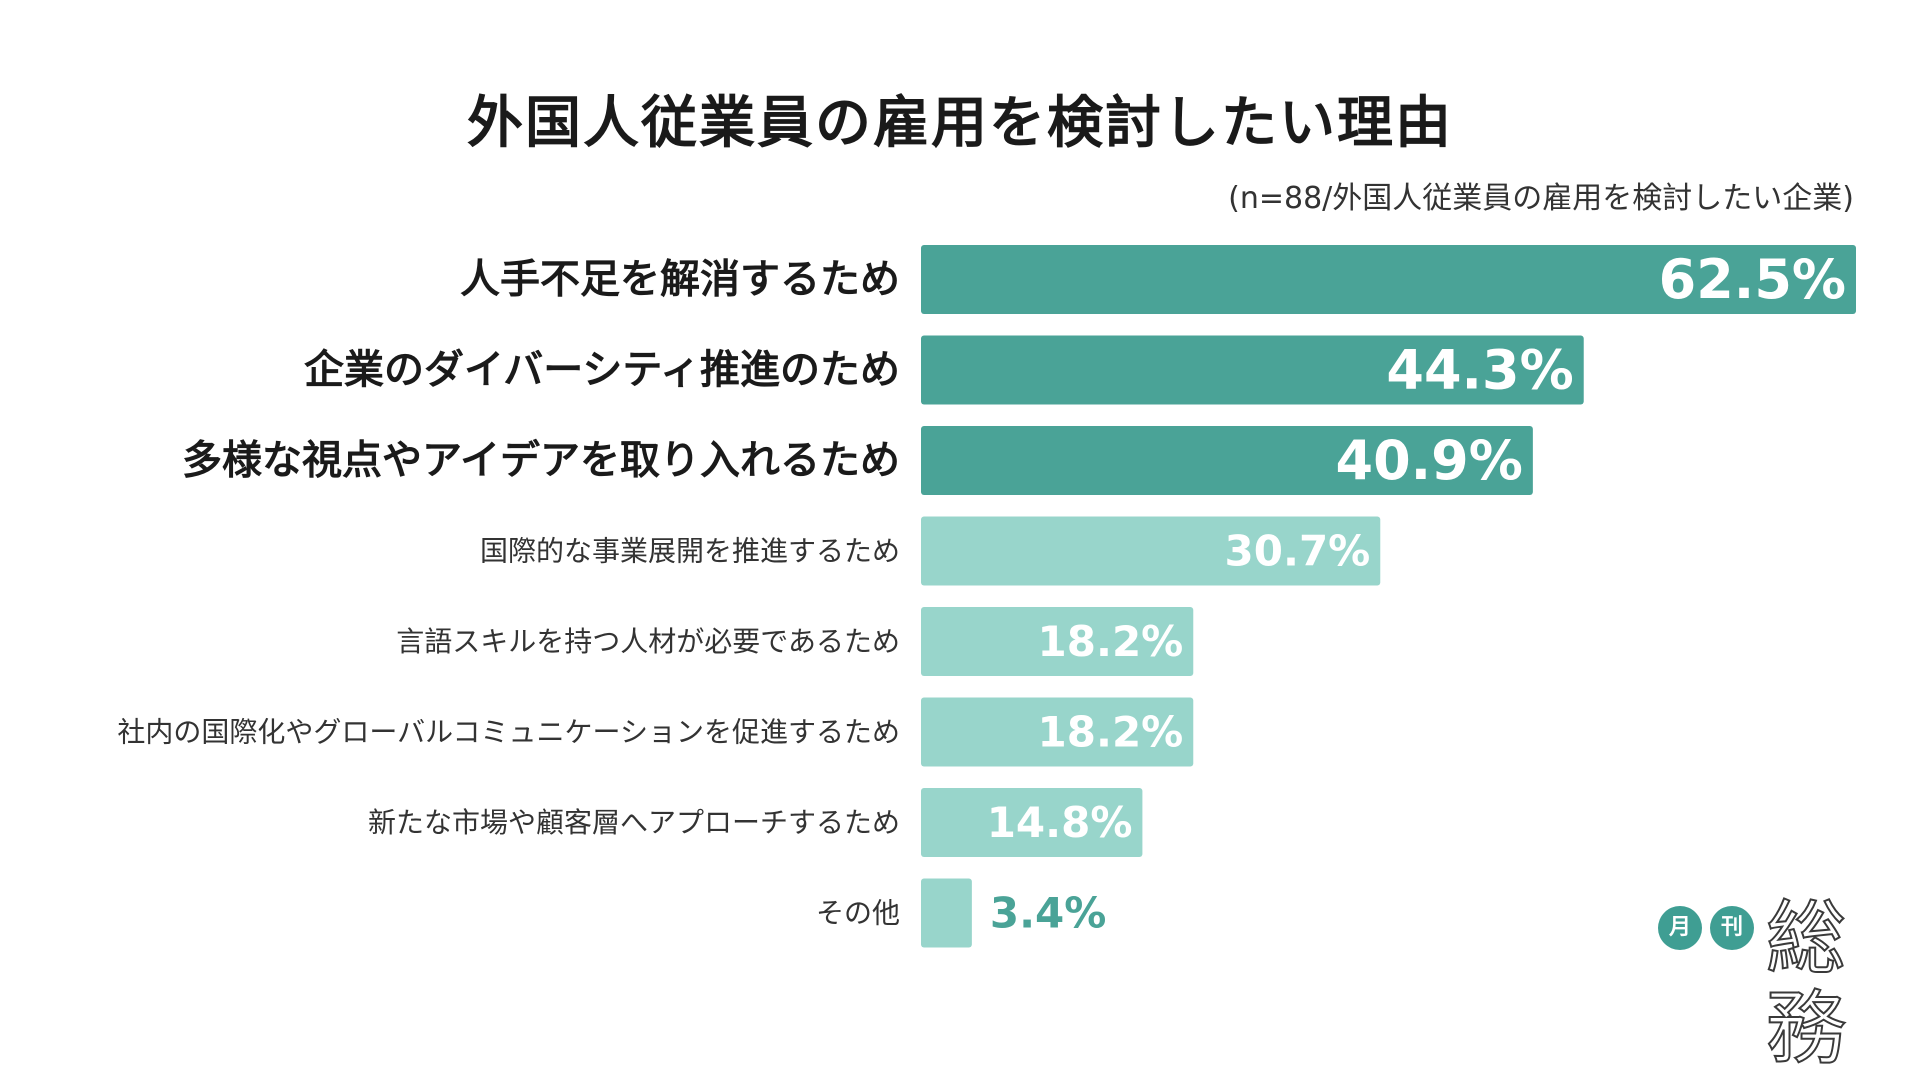 The image size is (1920, 1075). Describe the element at coordinates (1048, 913) in the screenshot. I see `value-label: 3.4%` at that location.